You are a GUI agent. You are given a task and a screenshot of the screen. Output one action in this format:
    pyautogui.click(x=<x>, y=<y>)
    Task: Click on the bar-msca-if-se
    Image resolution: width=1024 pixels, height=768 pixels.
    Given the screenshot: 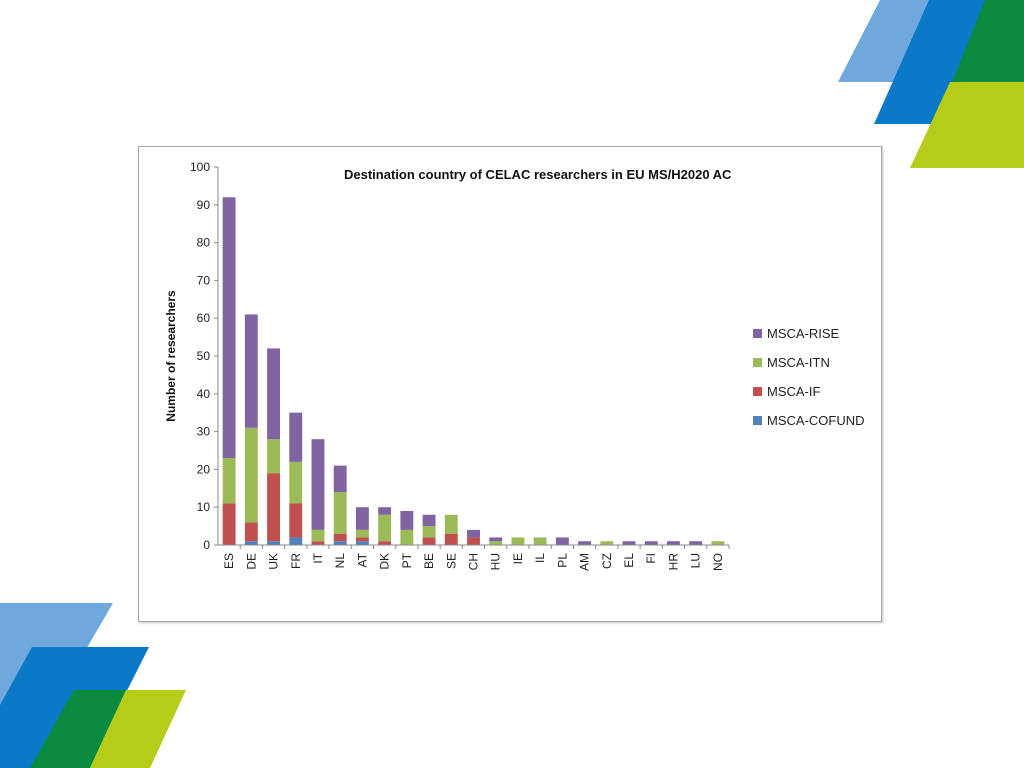 What is the action you would take?
    pyautogui.click(x=451, y=539)
    